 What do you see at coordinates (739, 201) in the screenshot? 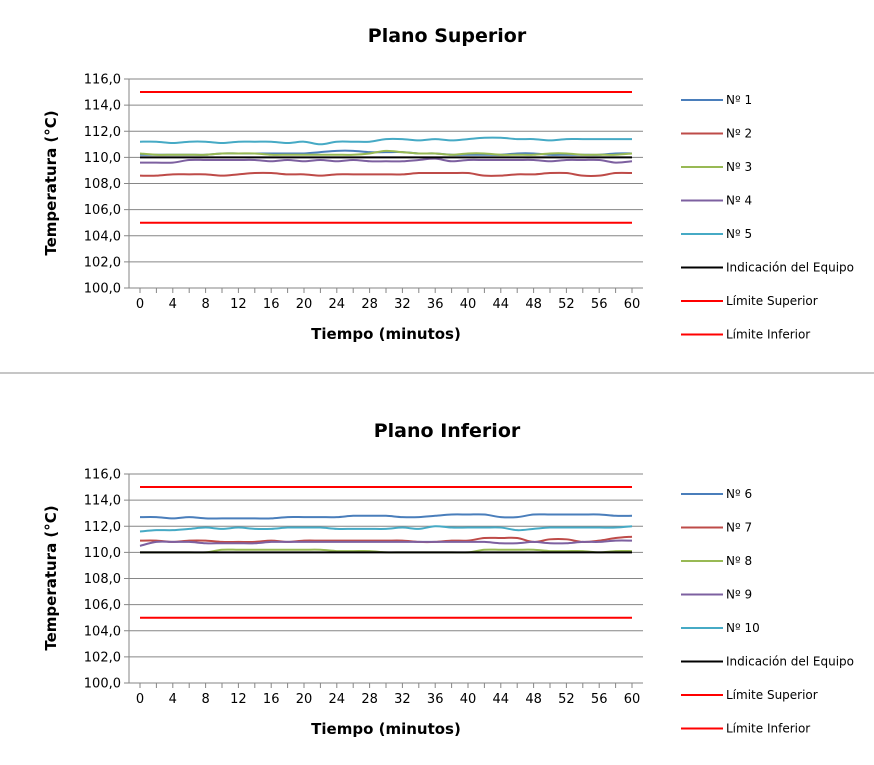
I see `legend-label: Nº 4` at bounding box center [739, 201].